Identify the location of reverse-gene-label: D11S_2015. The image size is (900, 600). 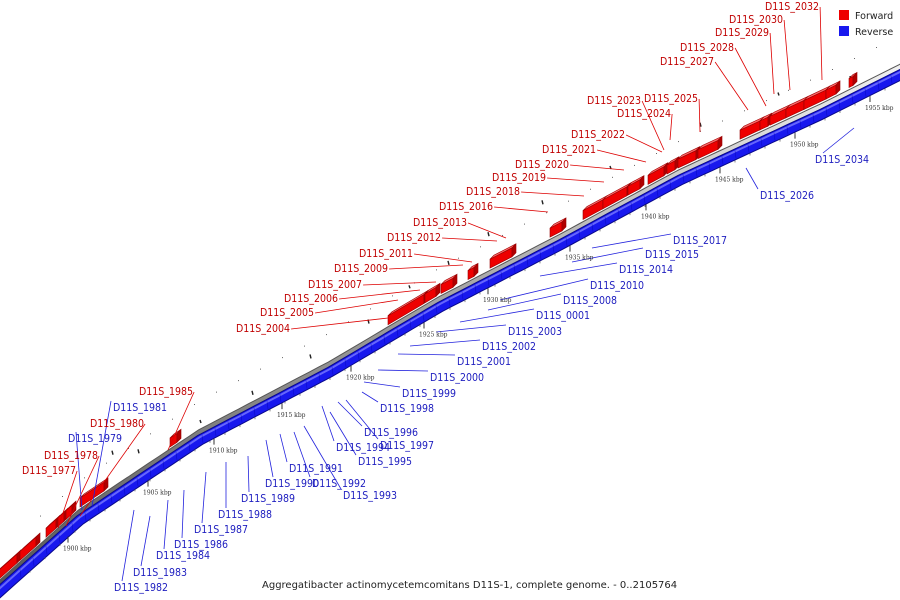
(672, 255).